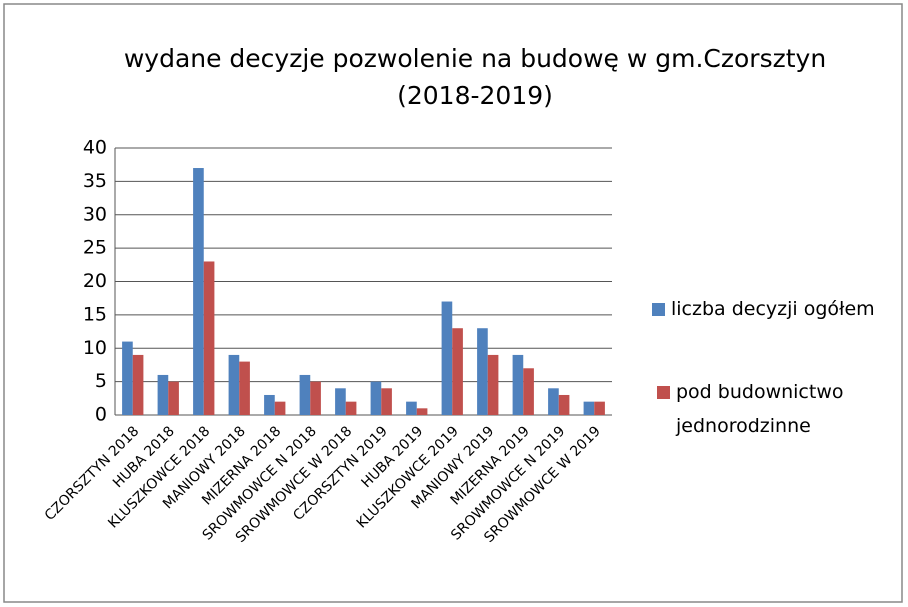 The height and width of the screenshot is (607, 908). I want to click on y-tick-label: 25, so click(95, 248).